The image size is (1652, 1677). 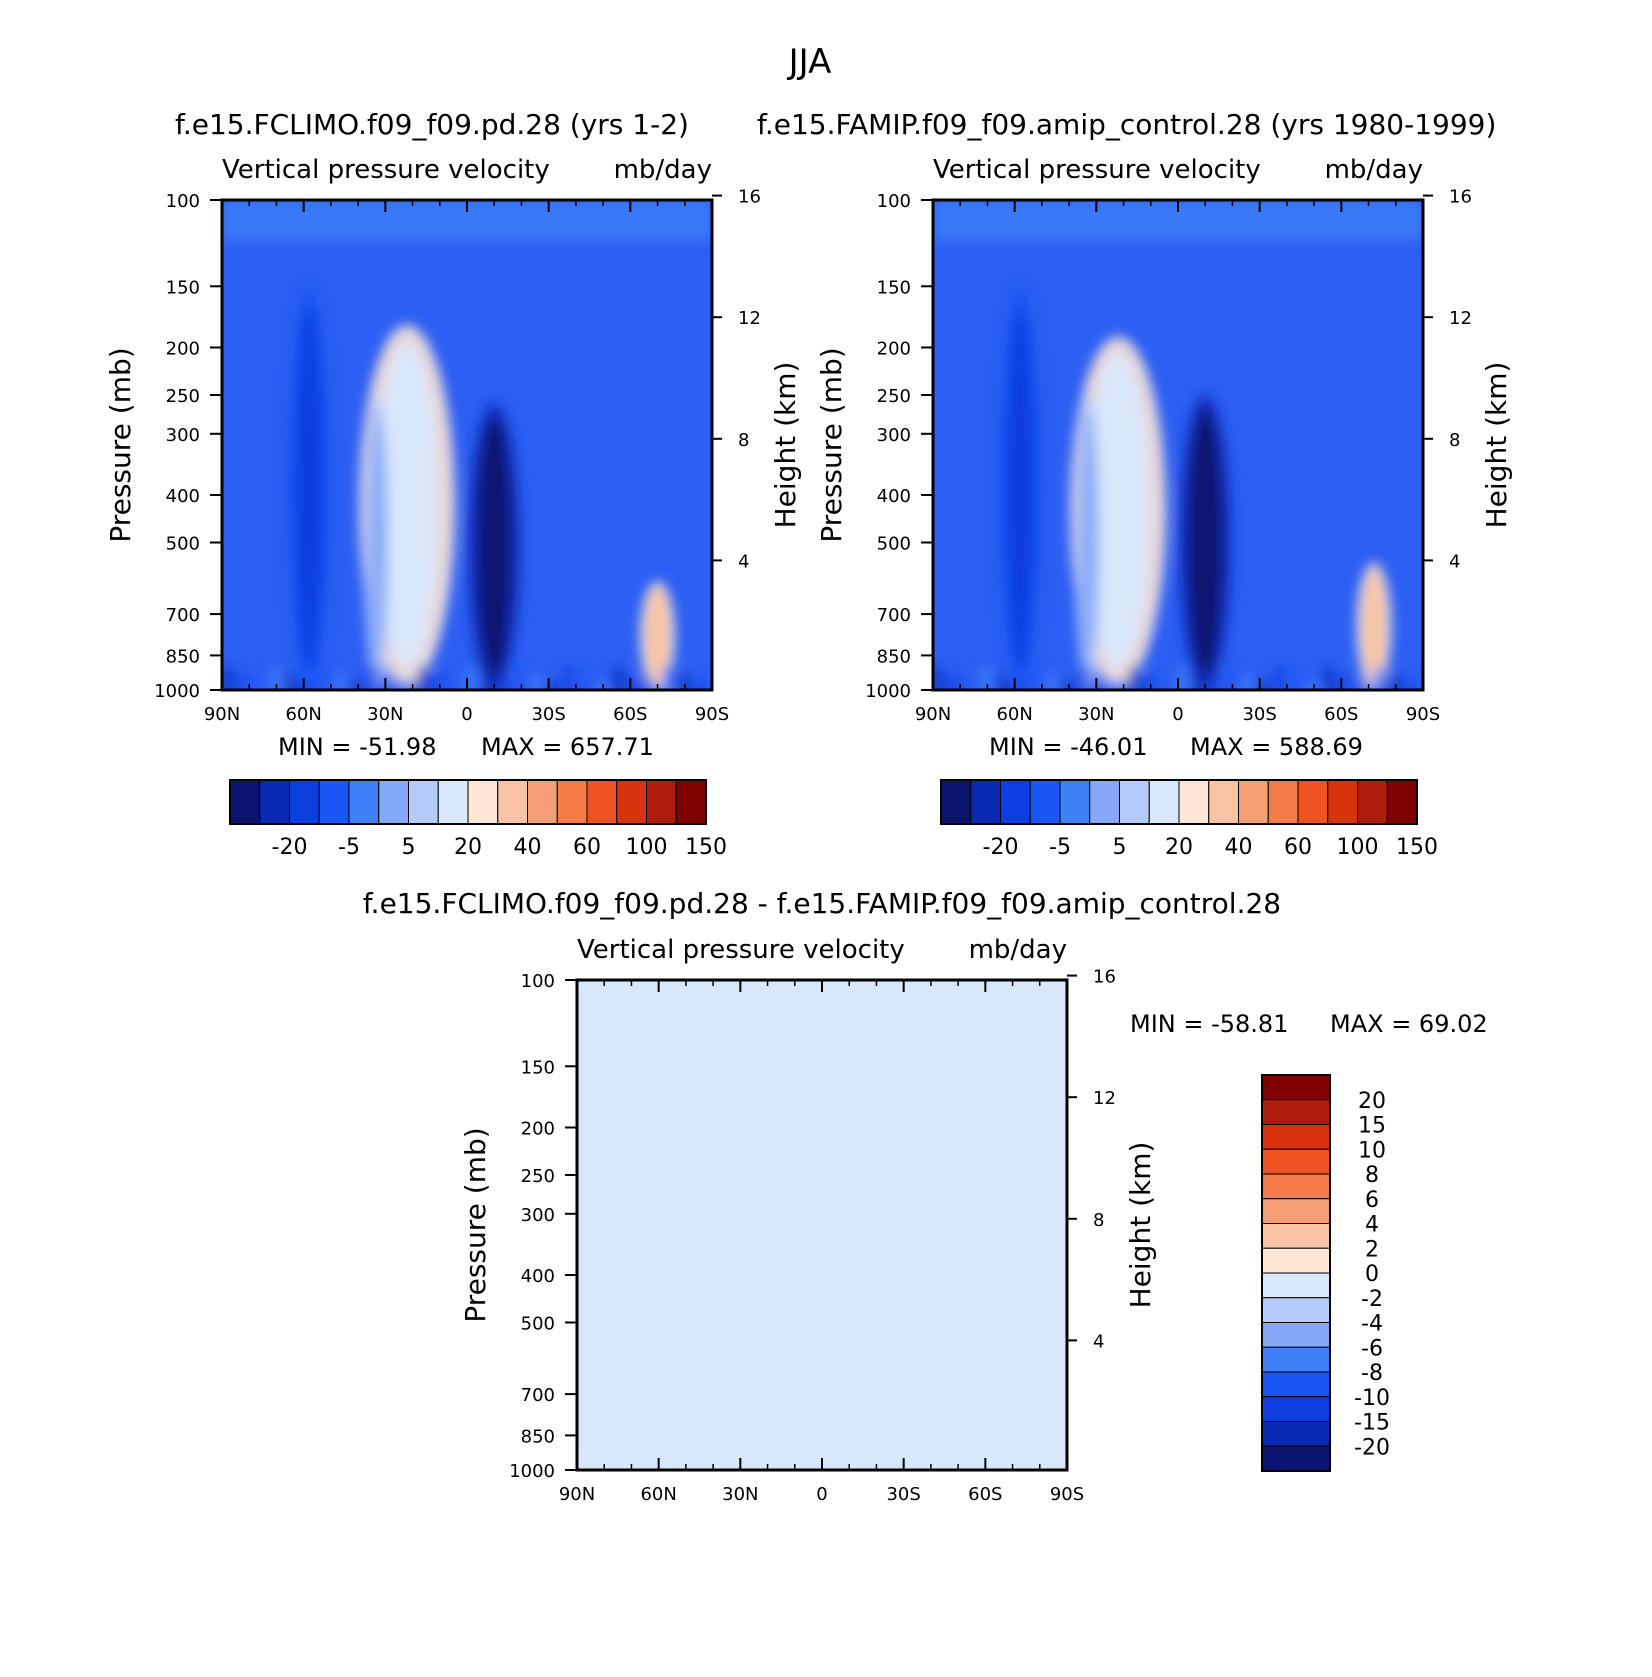 I want to click on panel-b-heatmap, so click(x=1178, y=445).